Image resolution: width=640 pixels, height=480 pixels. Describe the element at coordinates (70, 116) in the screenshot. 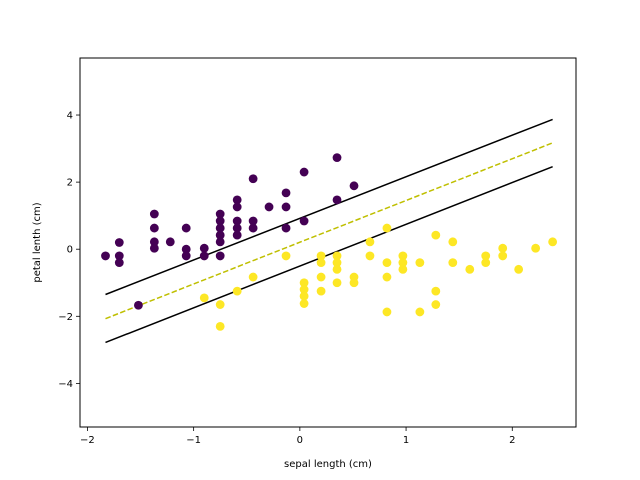

I see `y-tick-label: 4` at that location.